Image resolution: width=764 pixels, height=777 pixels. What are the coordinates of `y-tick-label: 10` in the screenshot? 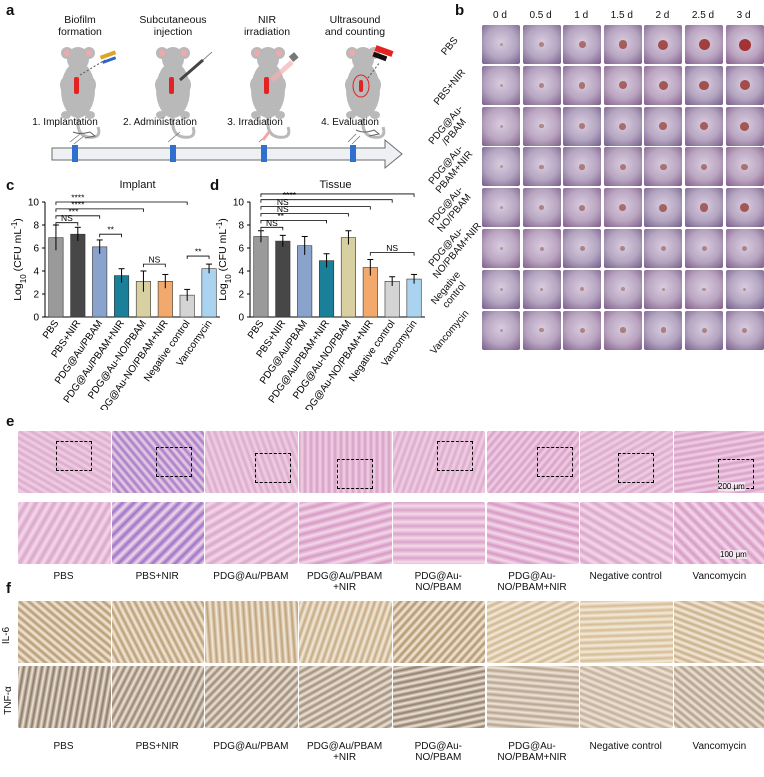 It's located at (239, 203).